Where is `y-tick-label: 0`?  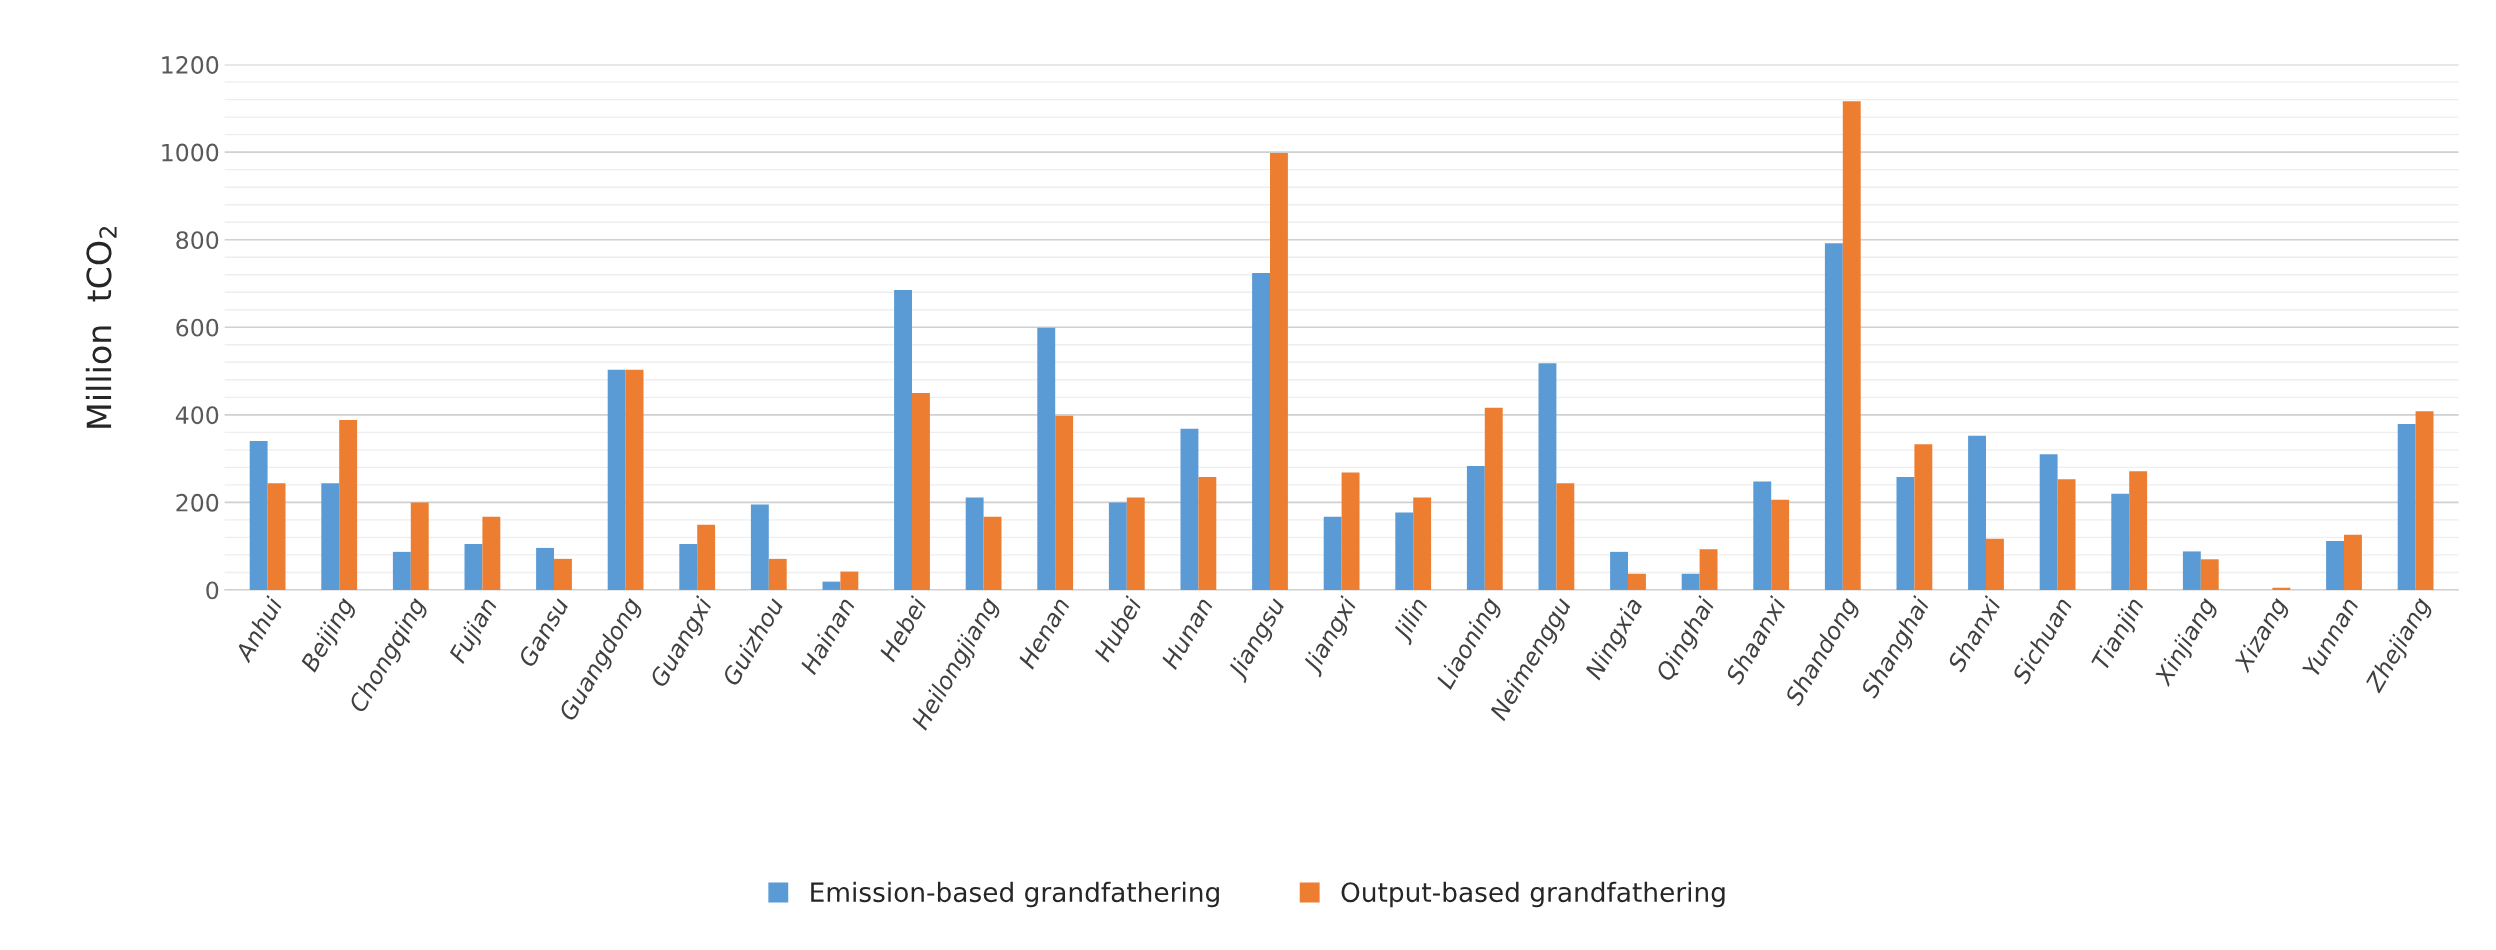 y-tick-label: 0 is located at coordinates (212, 590).